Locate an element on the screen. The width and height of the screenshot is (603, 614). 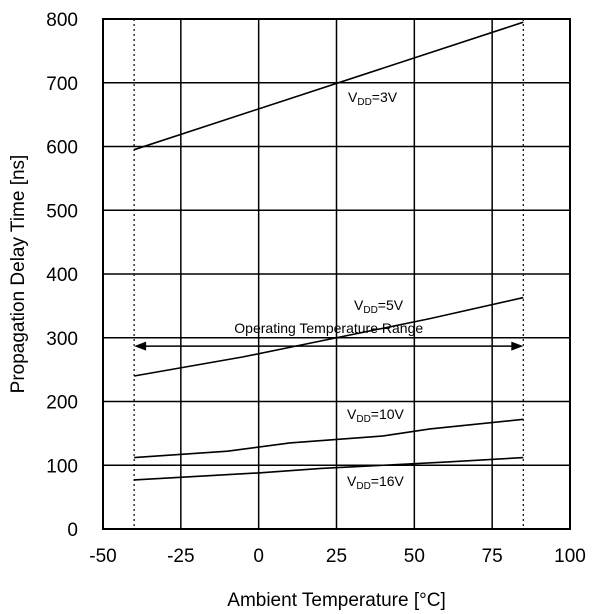
series-label-2: VDD=10V is located at coordinates (376, 415).